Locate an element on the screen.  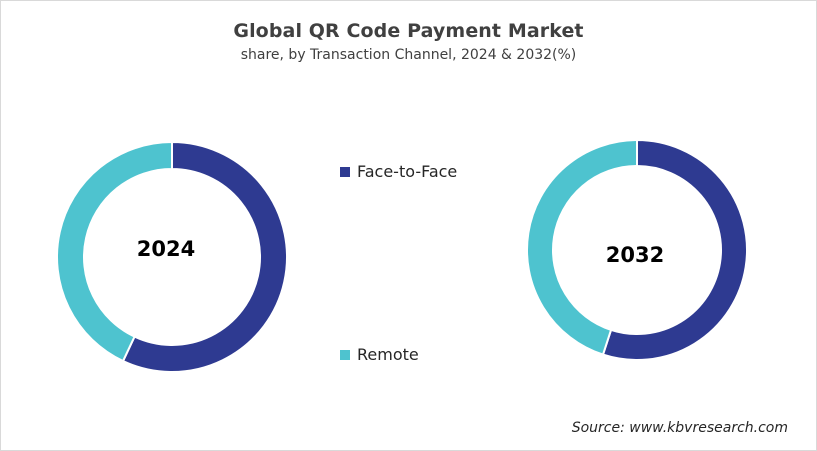
donut-2024 is located at coordinates (172, 256).